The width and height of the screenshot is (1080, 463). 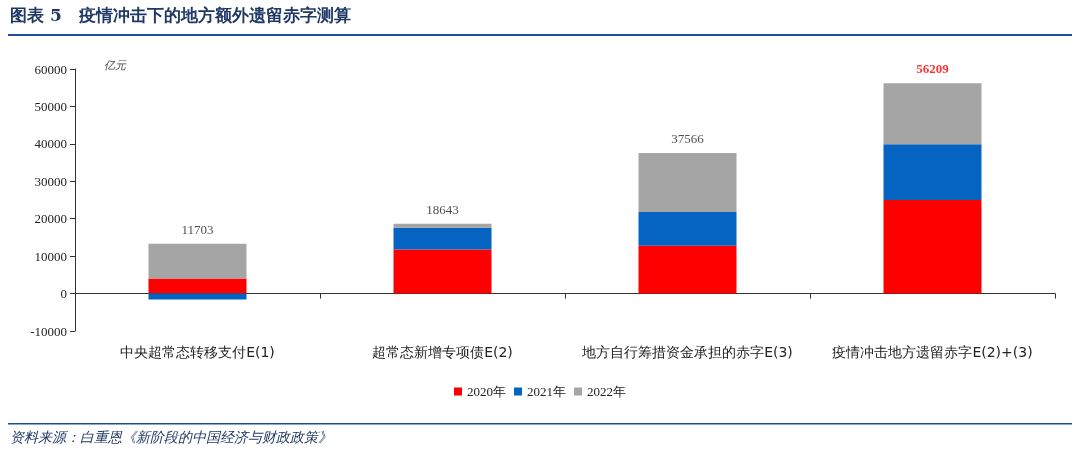 I want to click on y-tick-label: 40000, so click(x=50, y=144).